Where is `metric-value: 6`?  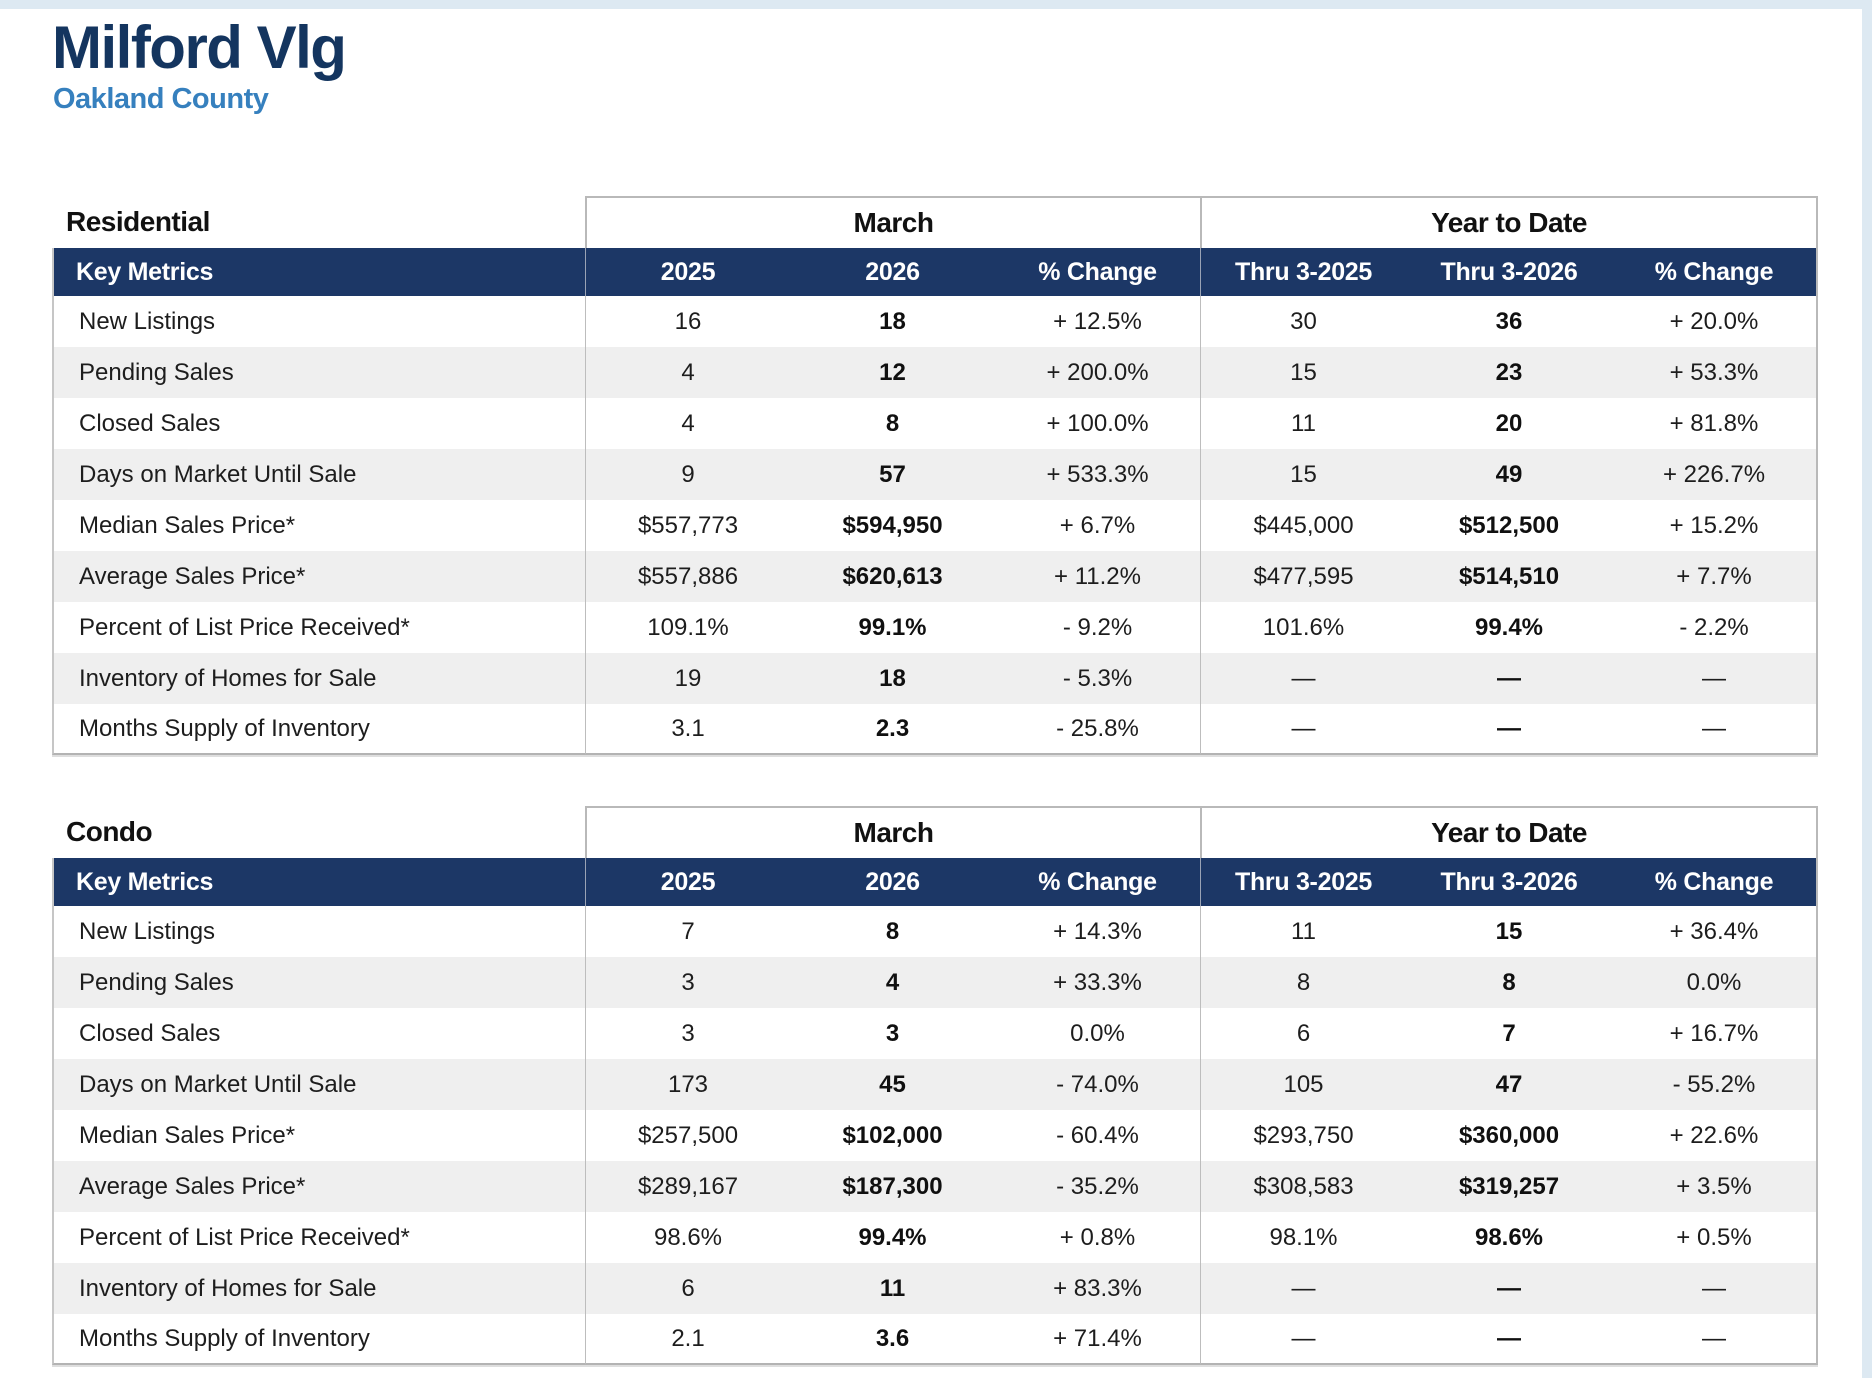 metric-value: 6 is located at coordinates (687, 1288).